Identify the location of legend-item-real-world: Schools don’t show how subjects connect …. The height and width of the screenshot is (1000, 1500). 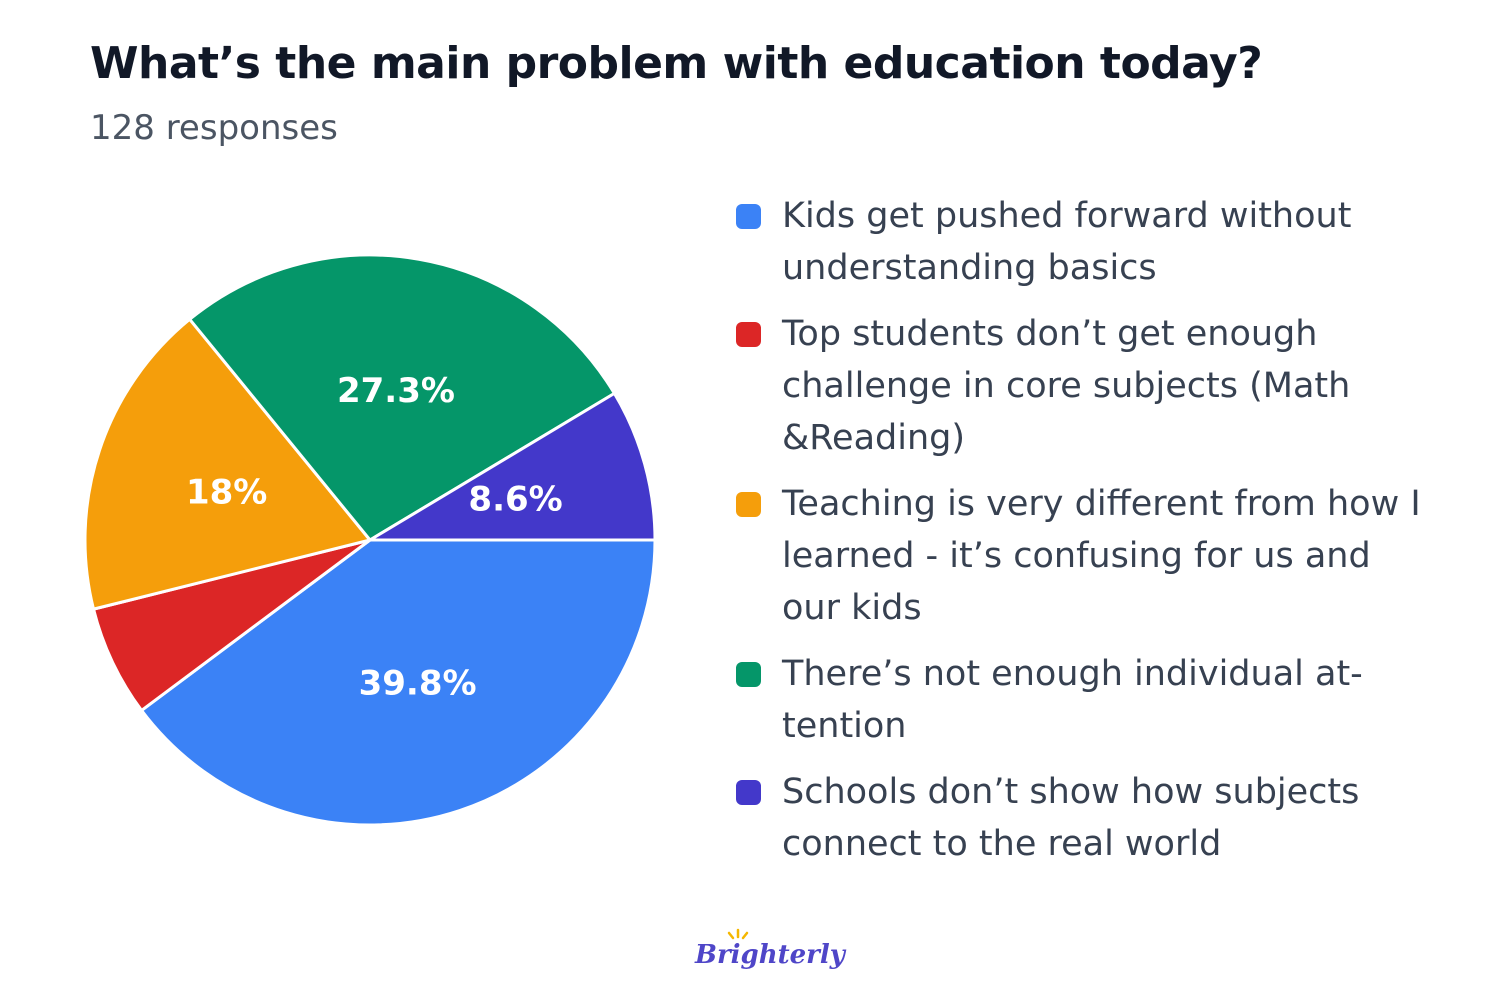
(1081, 818).